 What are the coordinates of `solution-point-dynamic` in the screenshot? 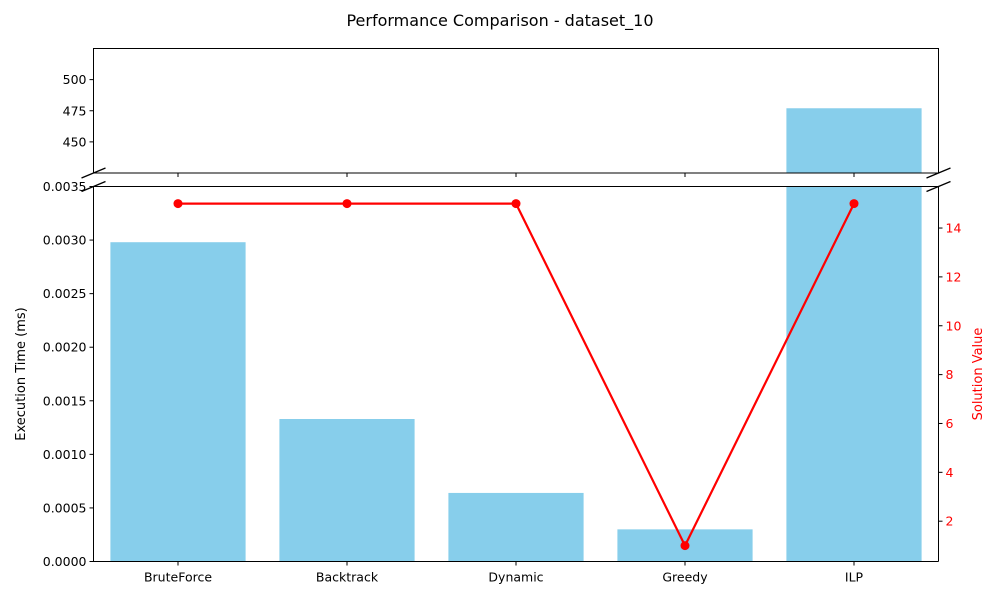 It's located at (516, 204).